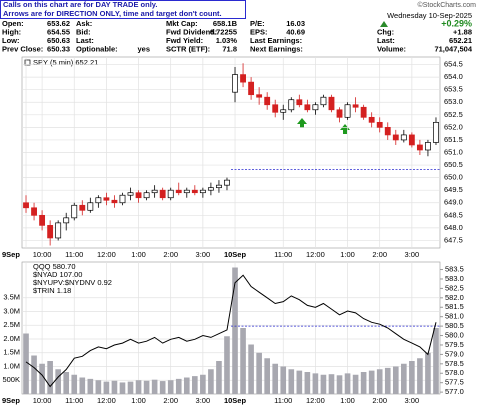  Describe the element at coordinates (454, 297) in the screenshot. I see `y2-tick-label: 582.0` at that location.